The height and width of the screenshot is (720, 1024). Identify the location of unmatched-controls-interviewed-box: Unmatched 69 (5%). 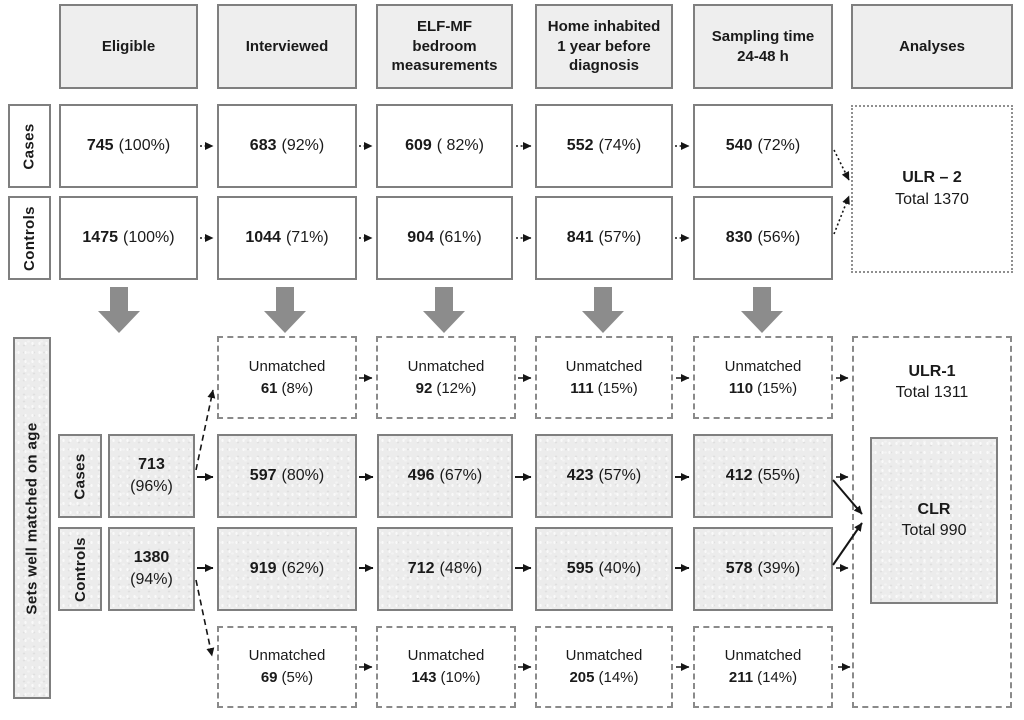
(287, 667).